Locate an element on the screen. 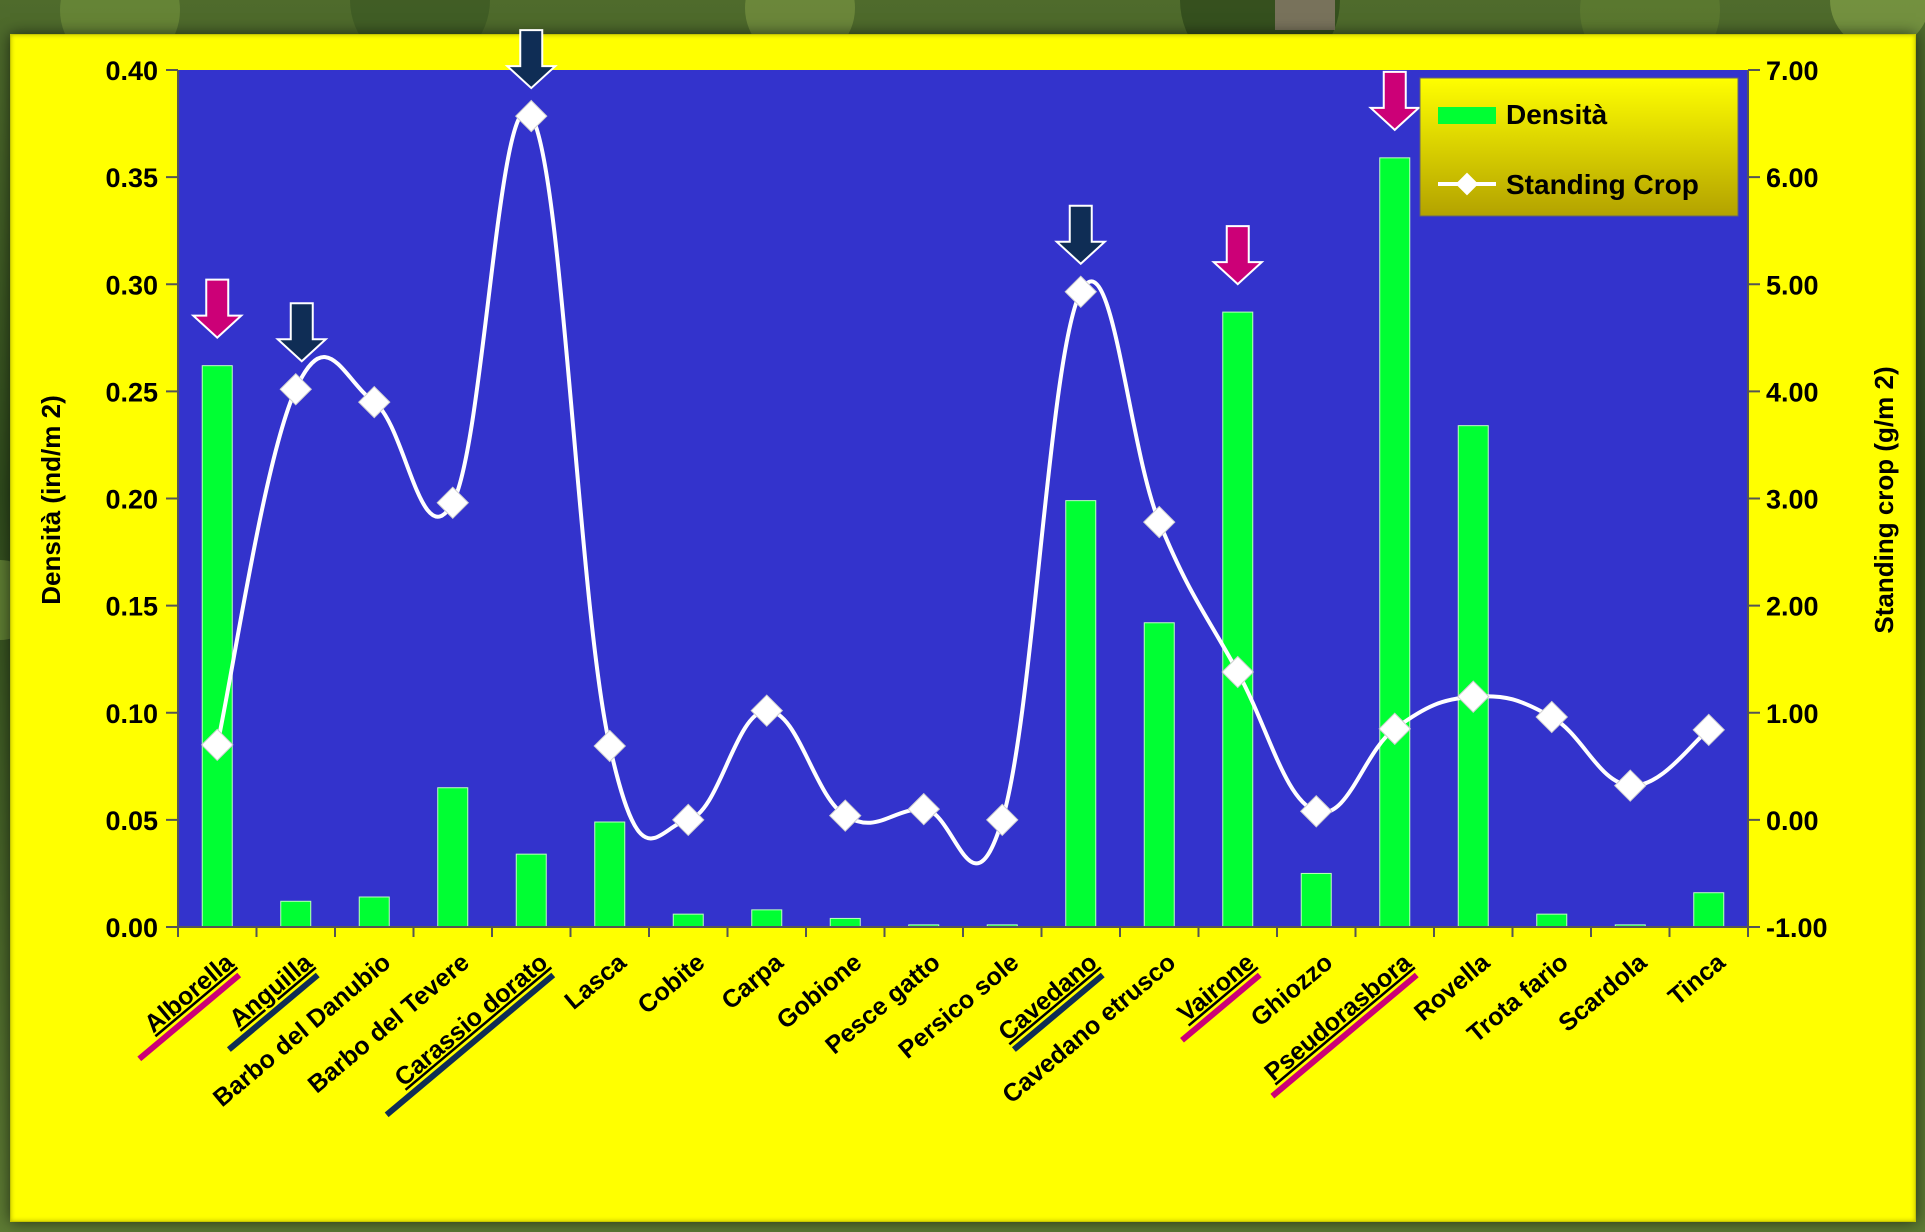 This screenshot has width=1925, height=1232. x-tick-label-pseudorasbora: Pseudorasbora is located at coordinates (1338, 1016).